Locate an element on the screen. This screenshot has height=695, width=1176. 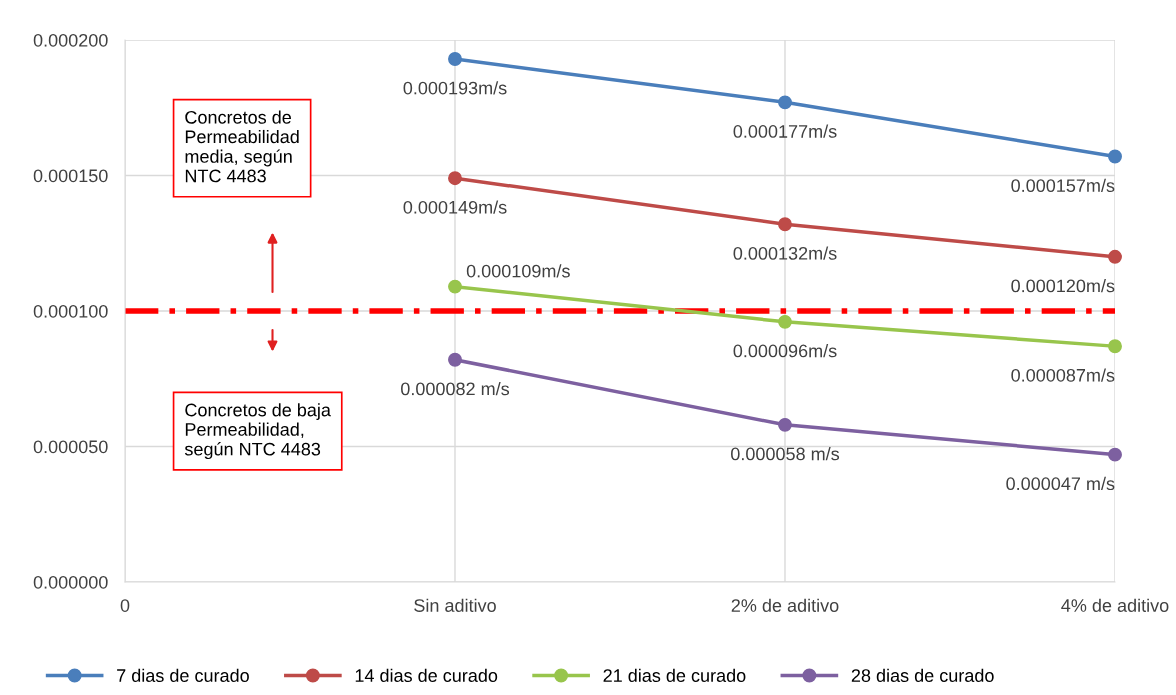
x-tick-label: 0 is located at coordinates (125, 605).